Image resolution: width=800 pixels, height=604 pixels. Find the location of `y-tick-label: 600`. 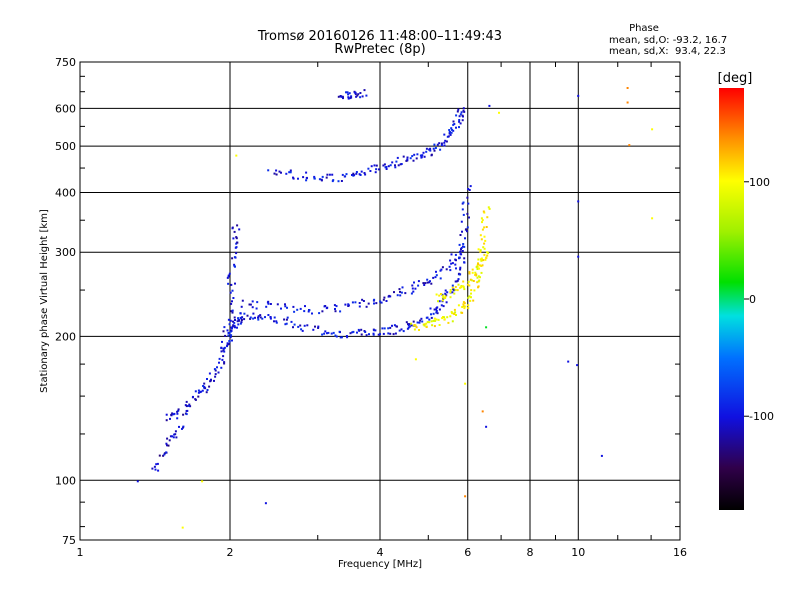

y-tick-label: 600 is located at coordinates (65, 108).